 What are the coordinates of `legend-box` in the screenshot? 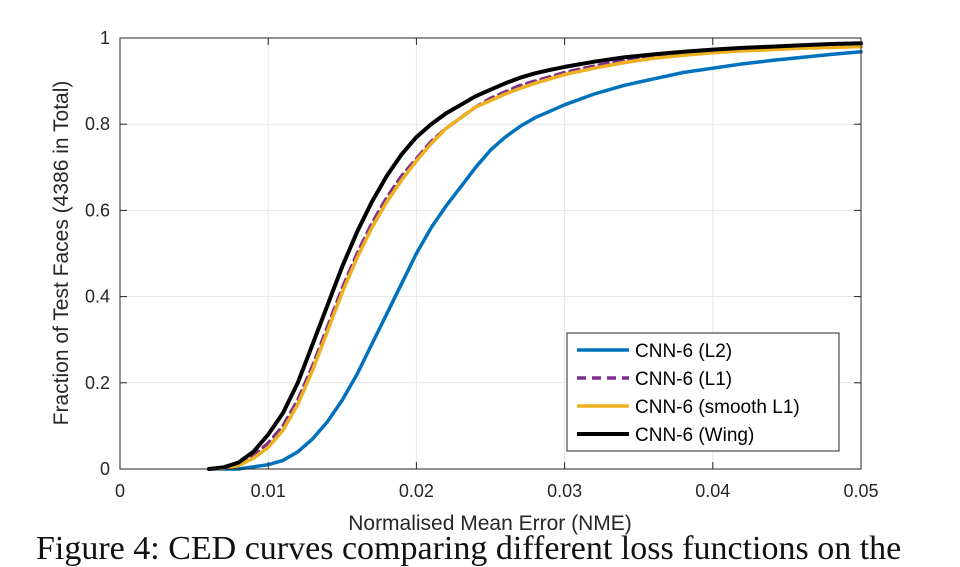 It's located at (703, 392).